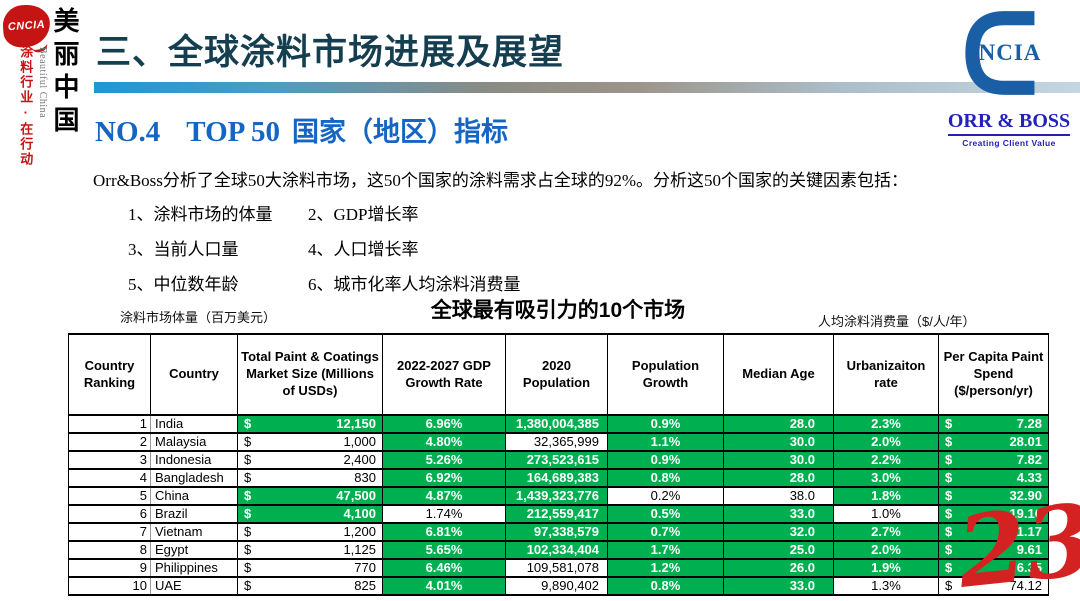  I want to click on cell-country: Vietnam, so click(194, 532).